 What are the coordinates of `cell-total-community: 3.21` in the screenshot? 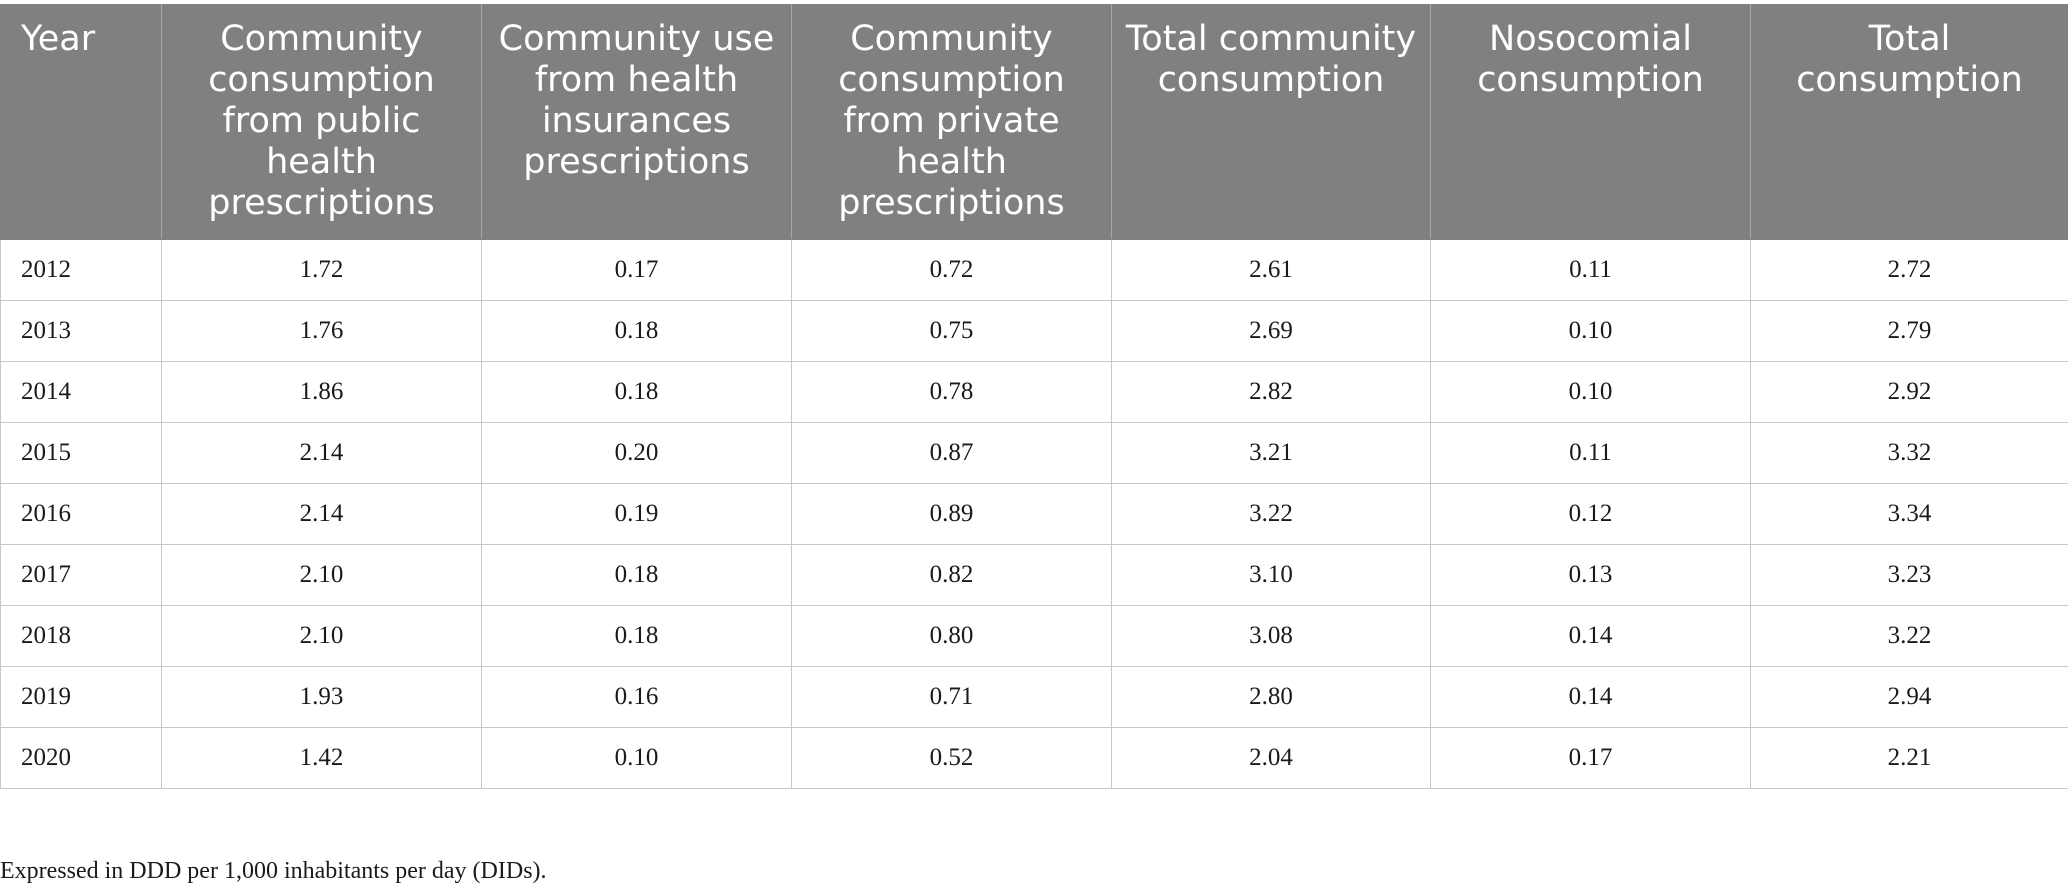 It's located at (1271, 453).